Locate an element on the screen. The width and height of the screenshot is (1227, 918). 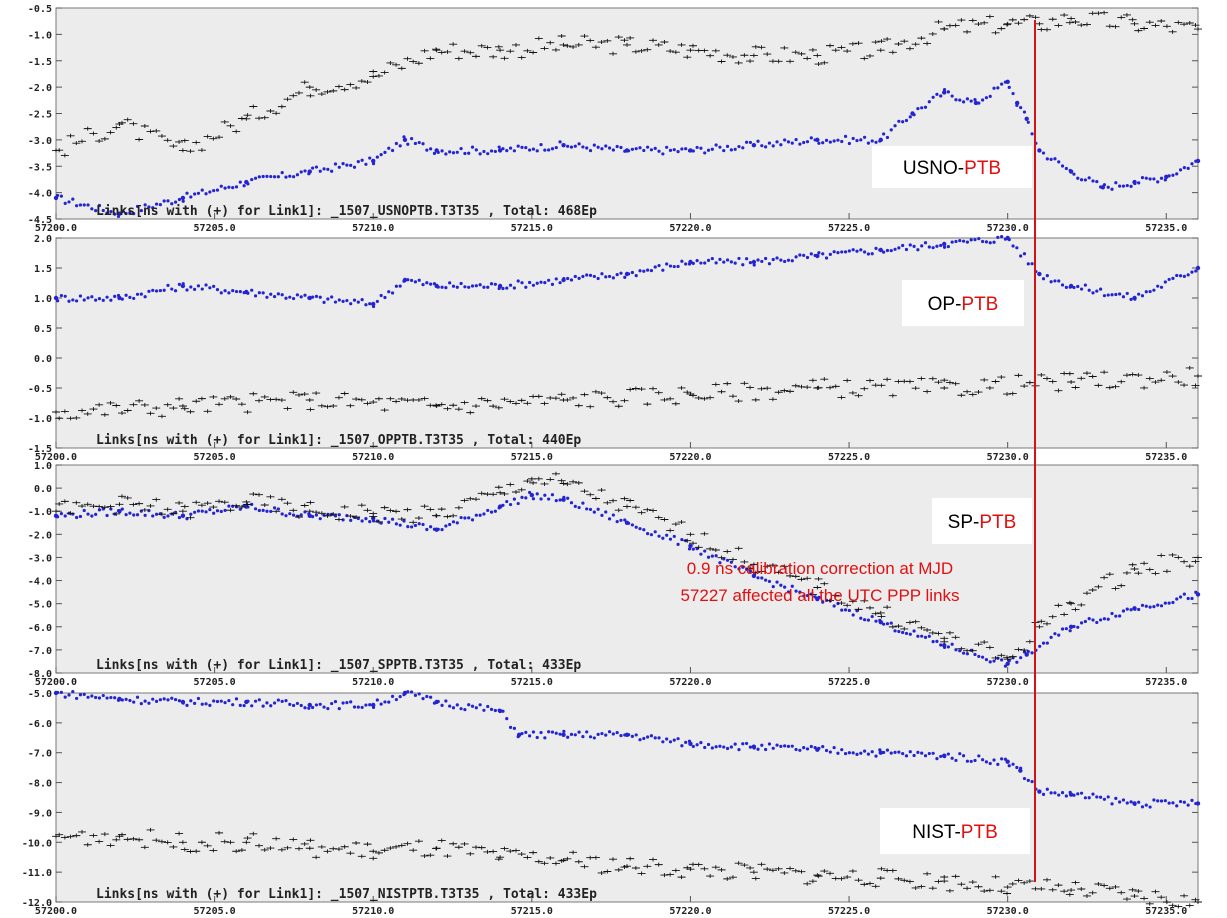
y-tick-label: -11.0 is located at coordinates (37, 873).